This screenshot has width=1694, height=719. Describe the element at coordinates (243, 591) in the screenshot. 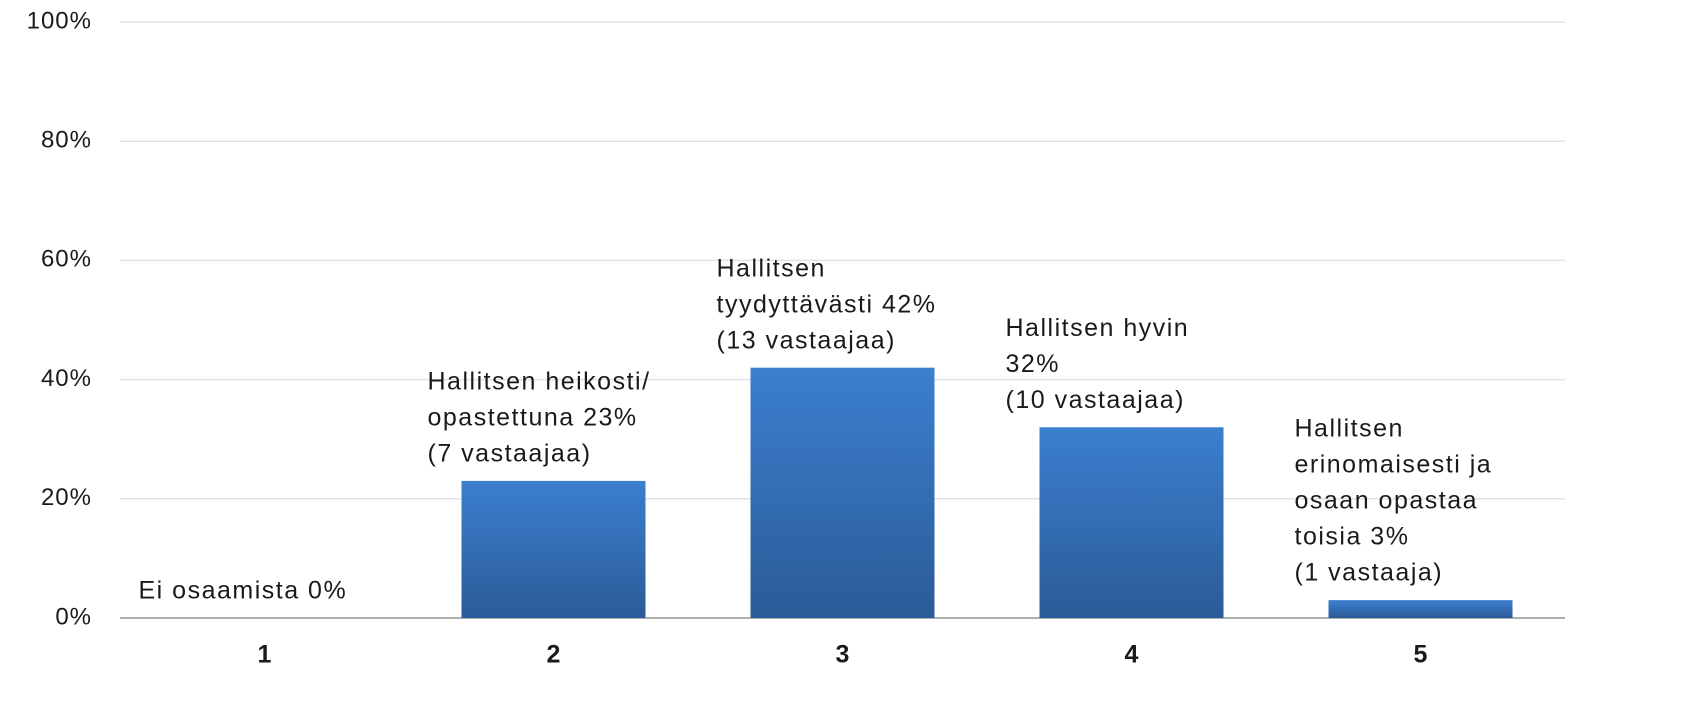

I see `data-label: Ei osaamista 0%` at that location.